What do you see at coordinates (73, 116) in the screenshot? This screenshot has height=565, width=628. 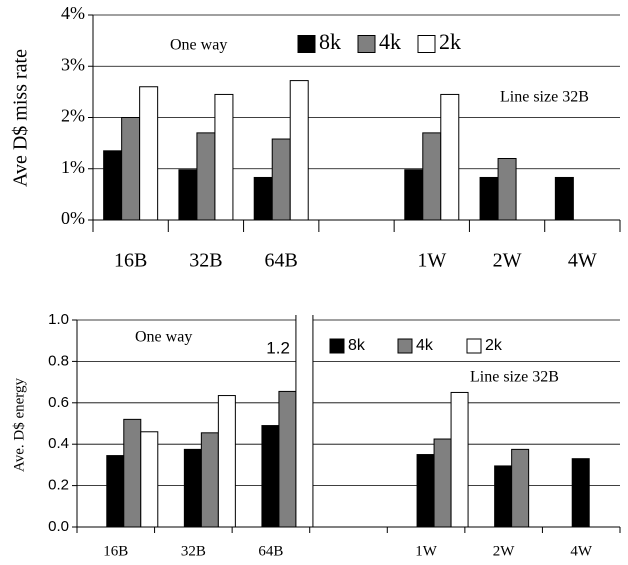 I see `y-tick-label: 2%` at bounding box center [73, 116].